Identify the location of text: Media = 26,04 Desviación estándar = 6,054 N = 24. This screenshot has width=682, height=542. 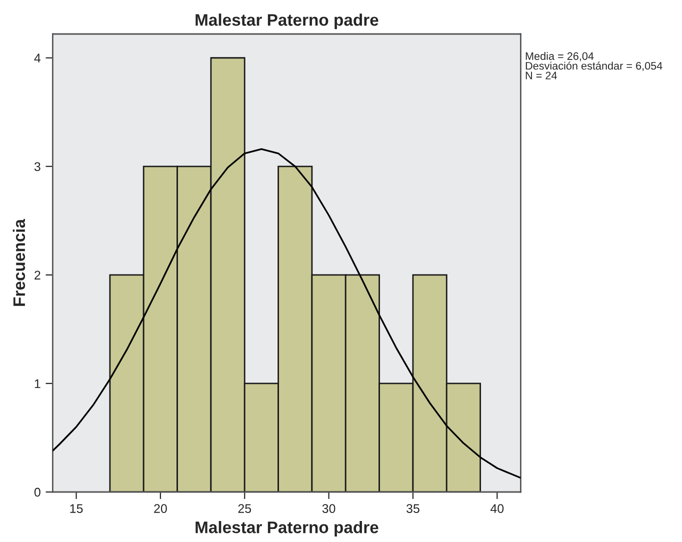
(594, 66).